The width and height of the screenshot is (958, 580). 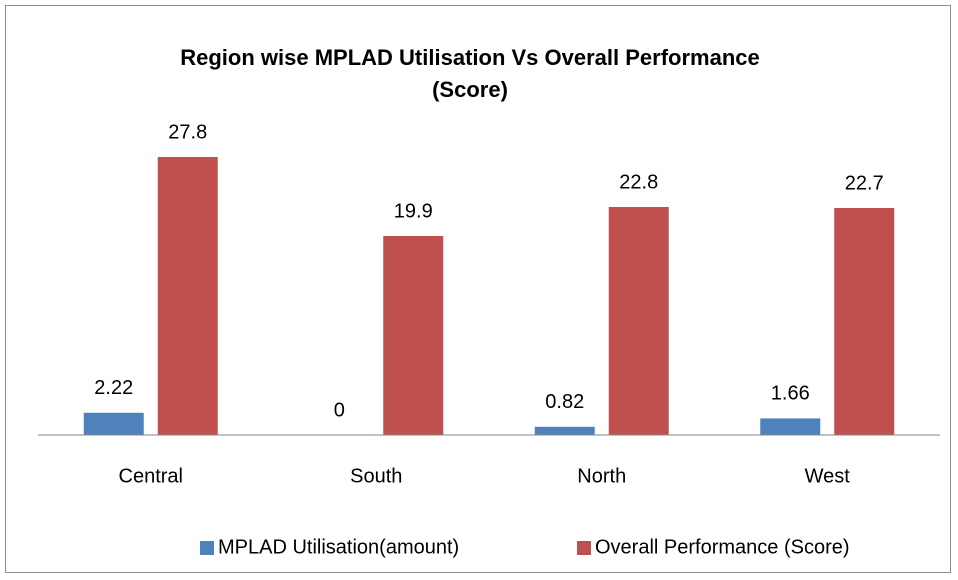 What do you see at coordinates (601, 476) in the screenshot?
I see `x-tick-label: North` at bounding box center [601, 476].